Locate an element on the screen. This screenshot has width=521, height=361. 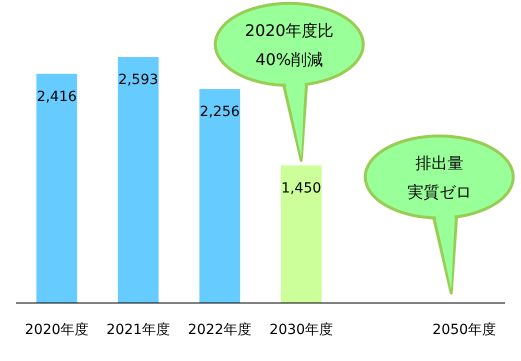
x-tick-label: 2021年度 is located at coordinates (138, 330).